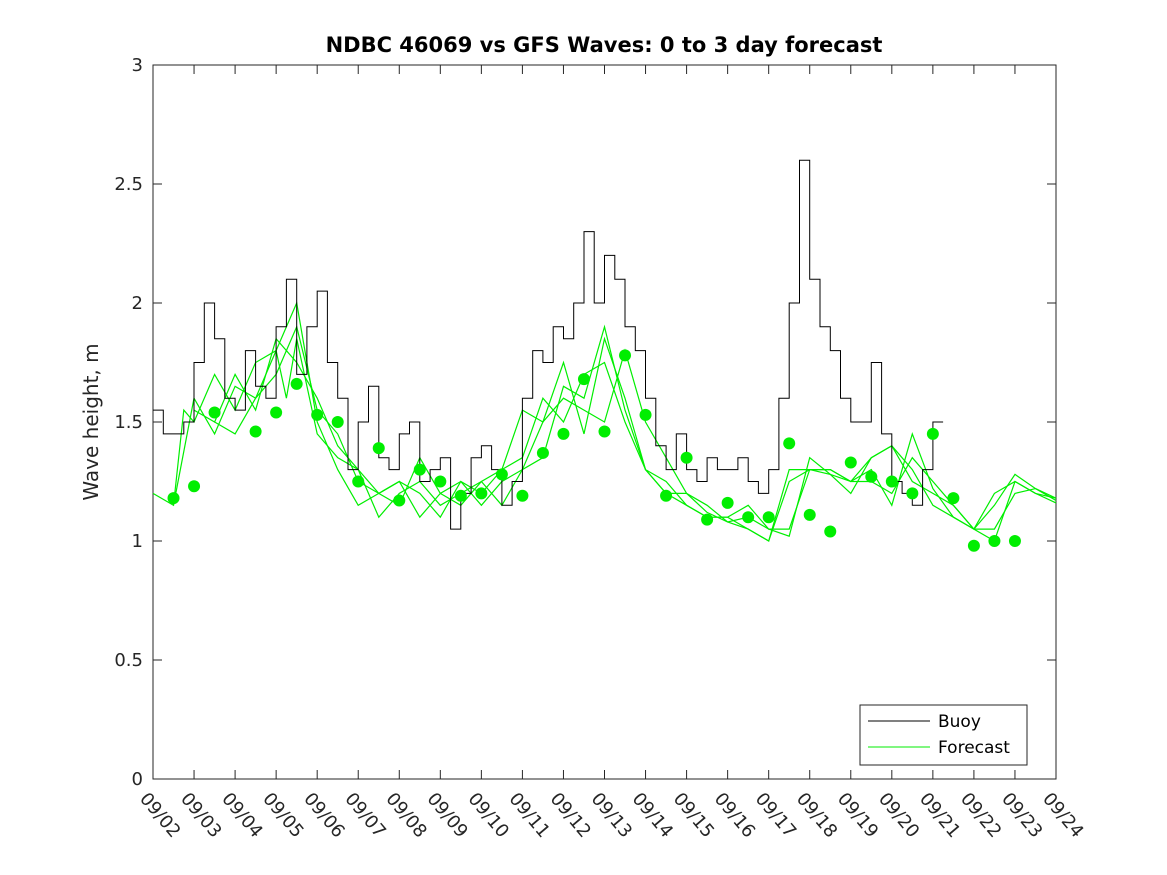 Image resolution: width=1167 pixels, height=875 pixels. Describe the element at coordinates (137, 779) in the screenshot. I see `y-tick-label: 0` at that location.